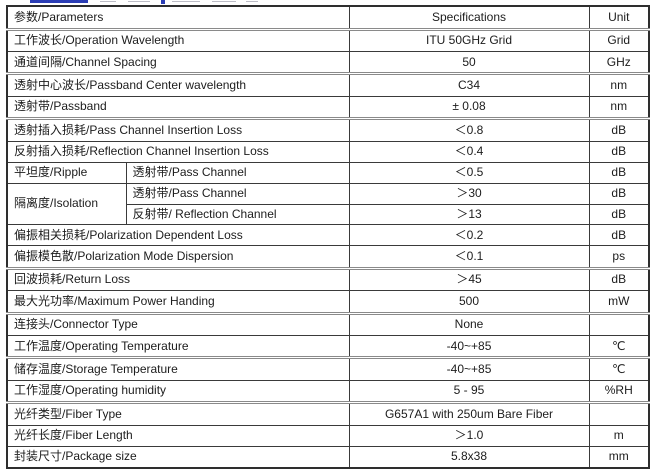  Describe the element at coordinates (469, 172) in the screenshot. I see `spec-cell: ＜0.5` at that location.